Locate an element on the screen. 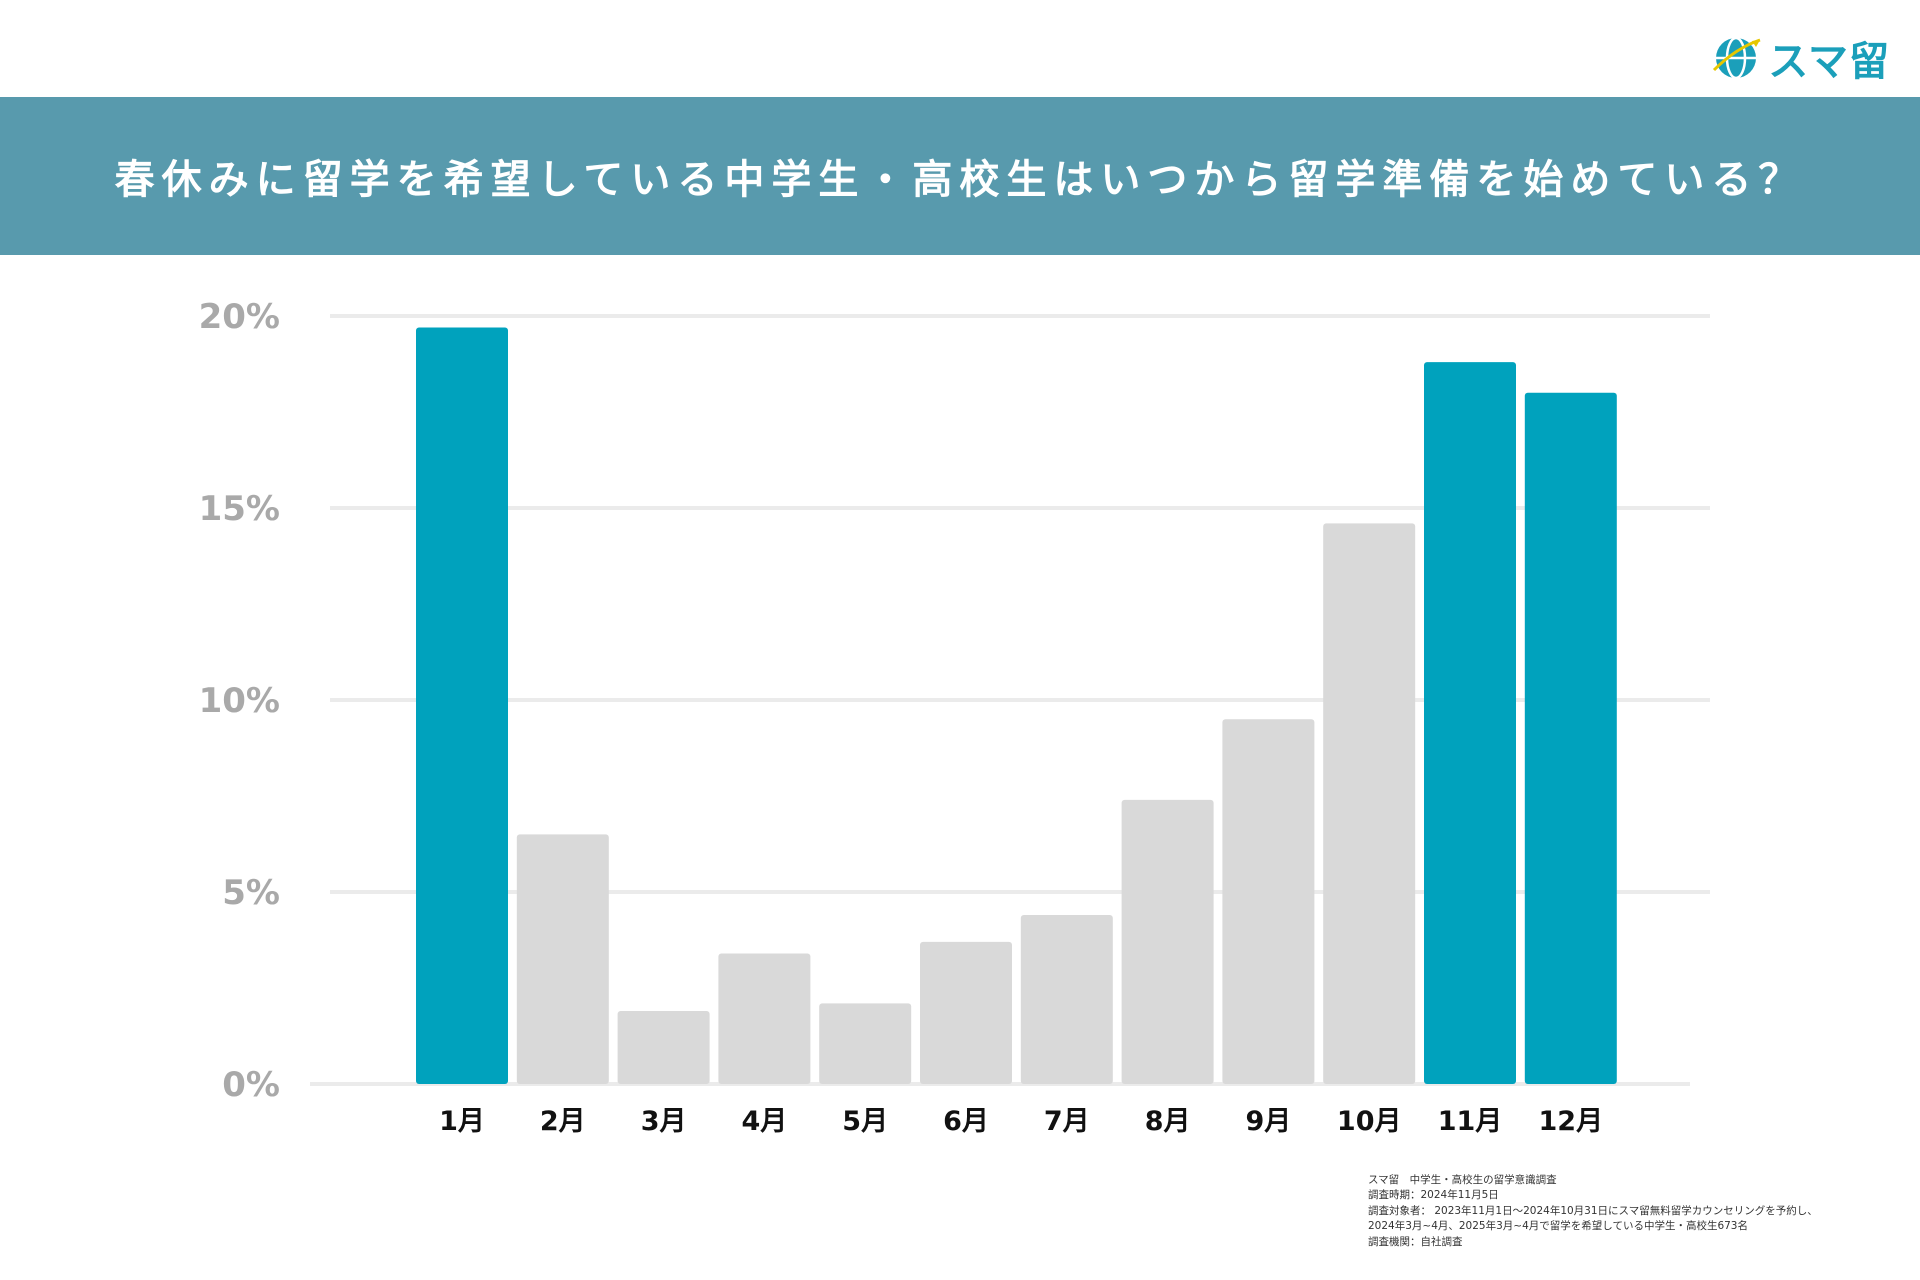 The image size is (1920, 1280). y-tick-label: 15% is located at coordinates (239, 509).